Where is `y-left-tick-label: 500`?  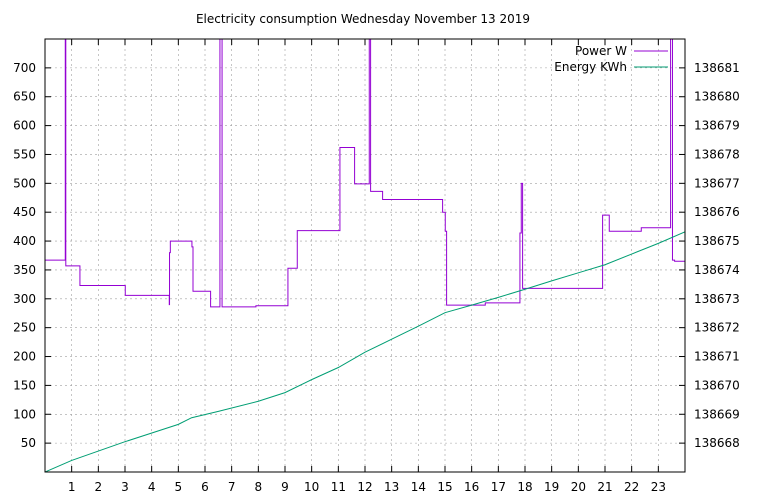 y-left-tick-label: 500 is located at coordinates (24, 183).